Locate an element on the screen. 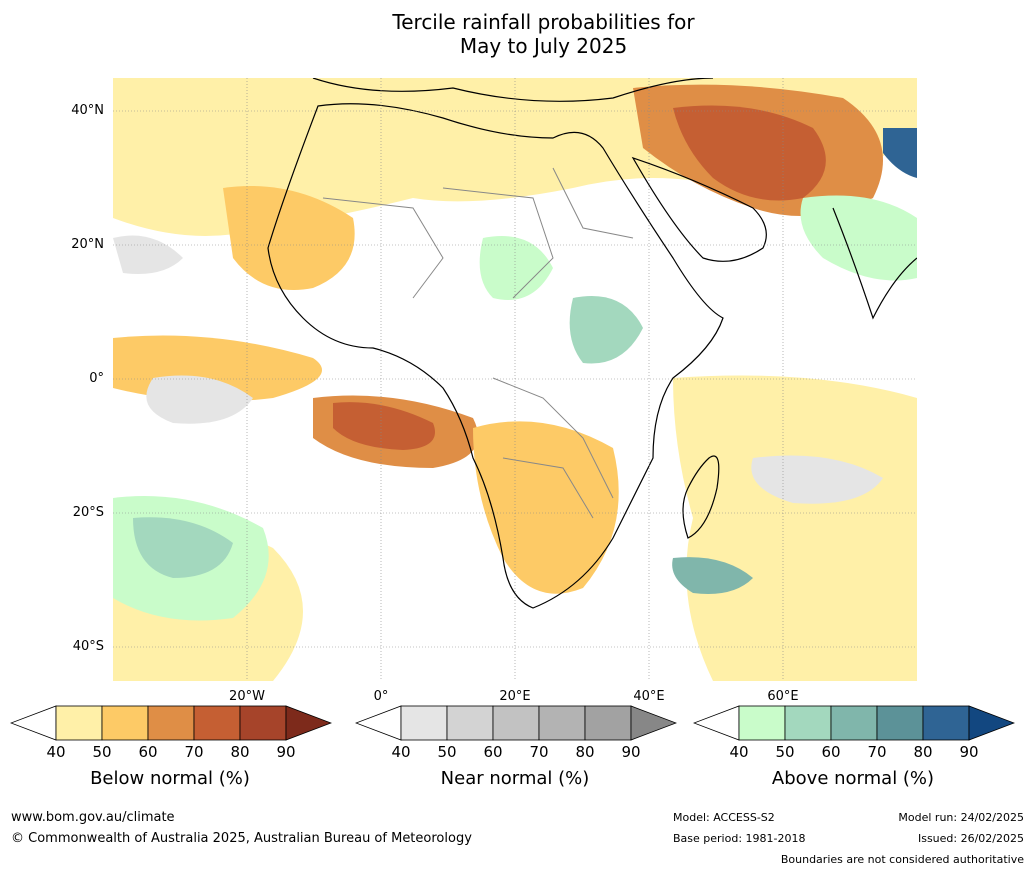  colorbar-below-title: Below normal (%) is located at coordinates (170, 778).